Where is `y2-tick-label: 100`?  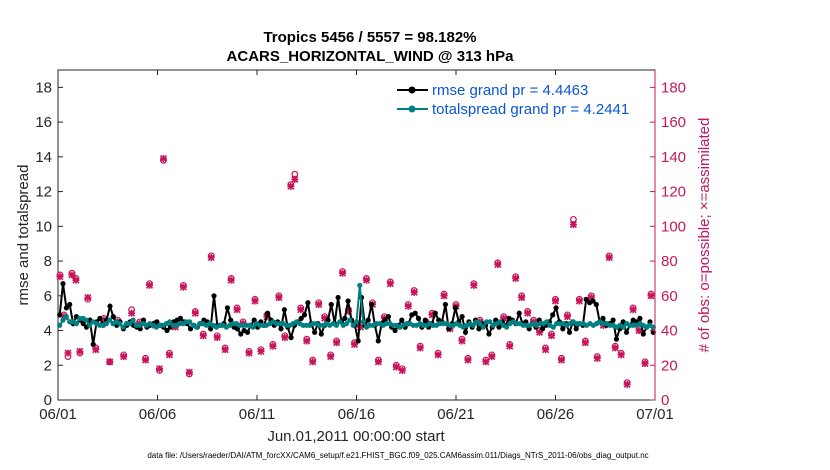 y2-tick-label: 100 is located at coordinates (673, 226).